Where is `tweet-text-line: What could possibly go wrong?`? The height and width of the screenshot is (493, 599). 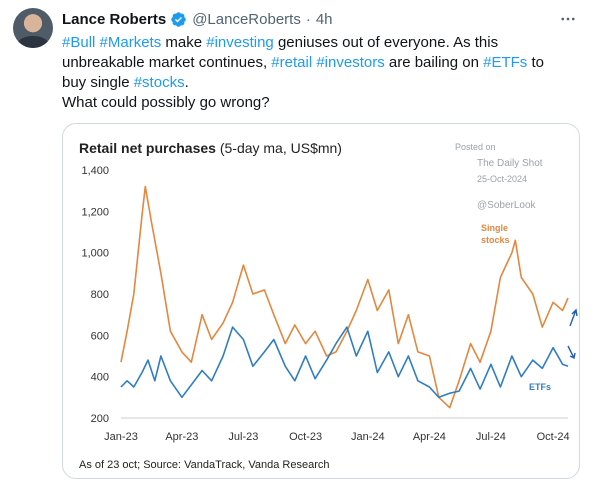 tweet-text-line: What could possibly go wrong? is located at coordinates (322, 103).